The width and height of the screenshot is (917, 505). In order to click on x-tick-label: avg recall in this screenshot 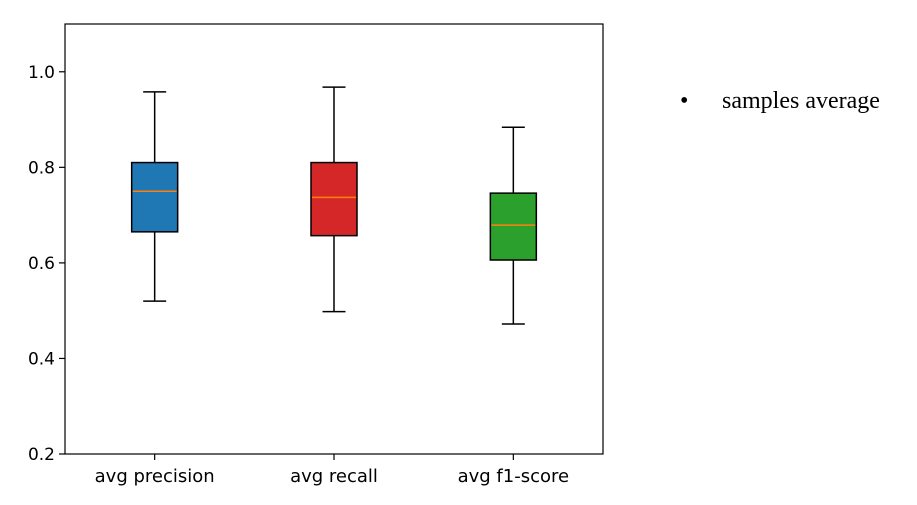, I will do `click(334, 476)`.